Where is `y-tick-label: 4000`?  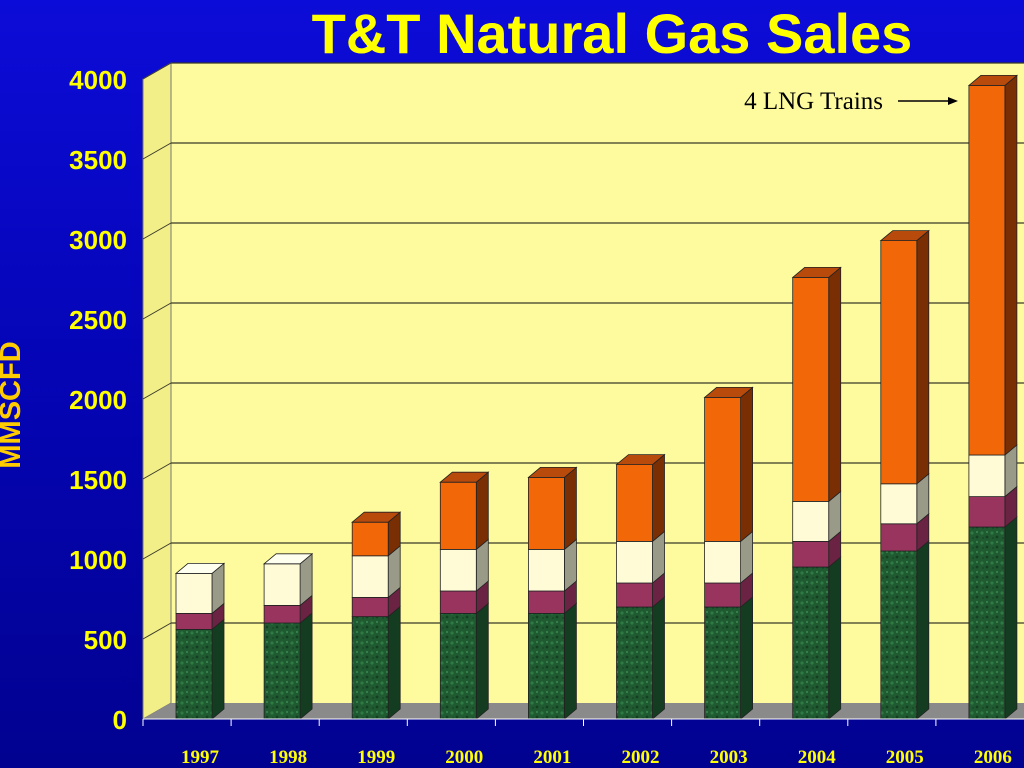 y-tick-label: 4000 is located at coordinates (98, 80).